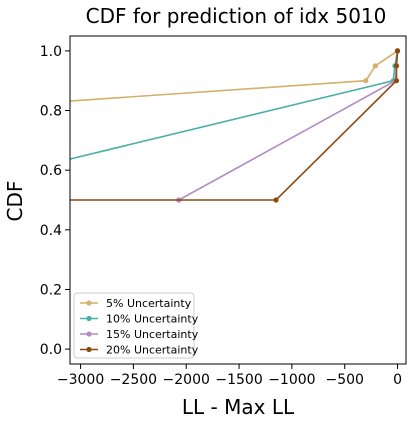 The image size is (412, 425). I want to click on series-line, so click(234, 76).